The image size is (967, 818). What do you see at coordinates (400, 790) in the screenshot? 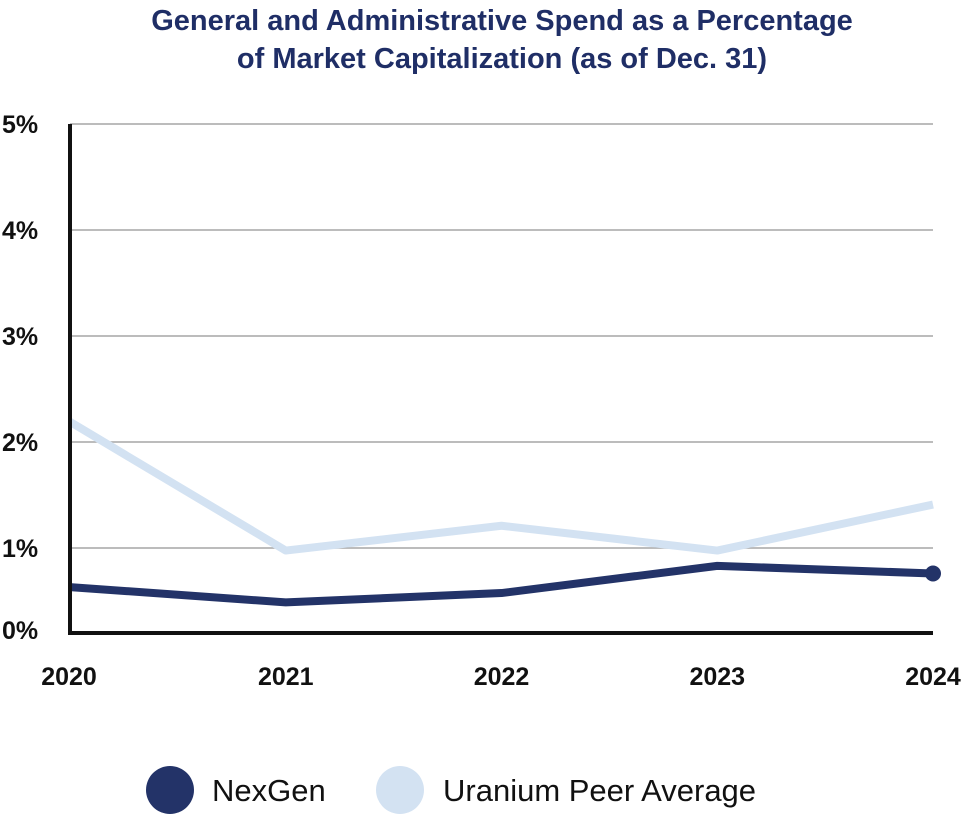
I see `legend-swatch-uranium-peer-average` at bounding box center [400, 790].